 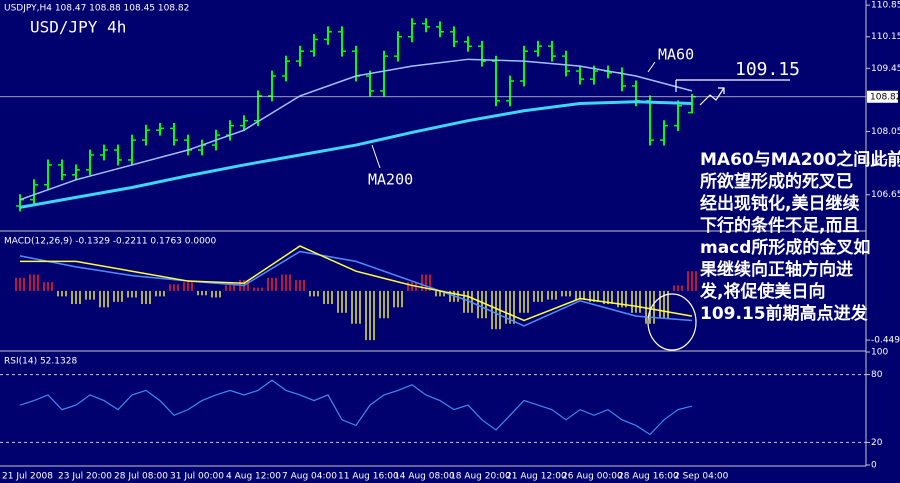 What do you see at coordinates (40, 362) in the screenshot?
I see `rsi-label: RSI(14) 52.1328` at bounding box center [40, 362].